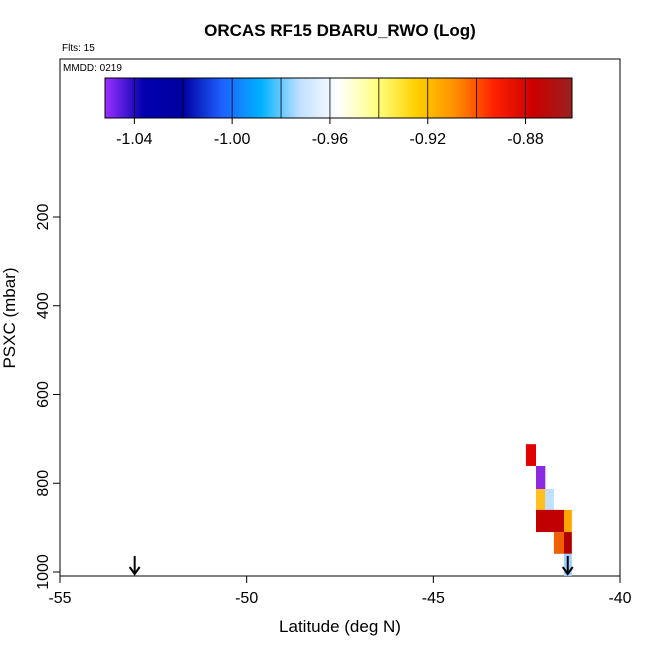 This screenshot has width=650, height=655. What do you see at coordinates (433, 598) in the screenshot?
I see `x-tick-label: -45` at bounding box center [433, 598].